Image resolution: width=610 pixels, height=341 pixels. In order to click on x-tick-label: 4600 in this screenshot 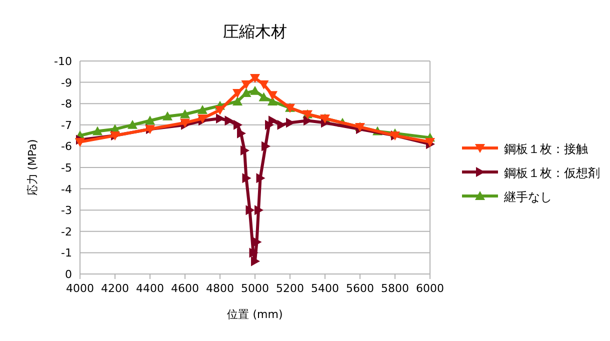, I will do `click(185, 288)`.